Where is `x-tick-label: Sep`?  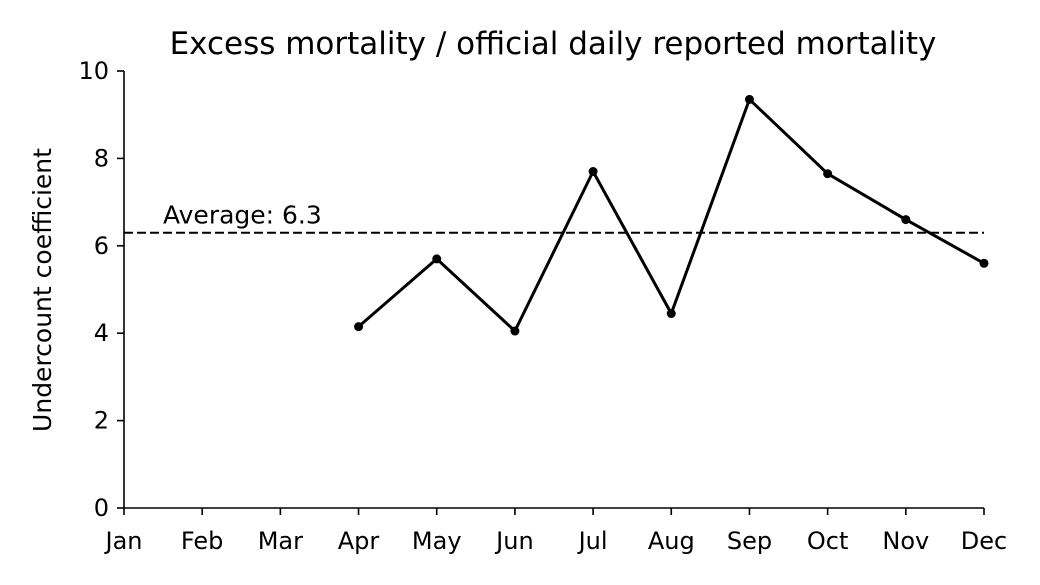
x-tick-label: Sep is located at coordinates (749, 541).